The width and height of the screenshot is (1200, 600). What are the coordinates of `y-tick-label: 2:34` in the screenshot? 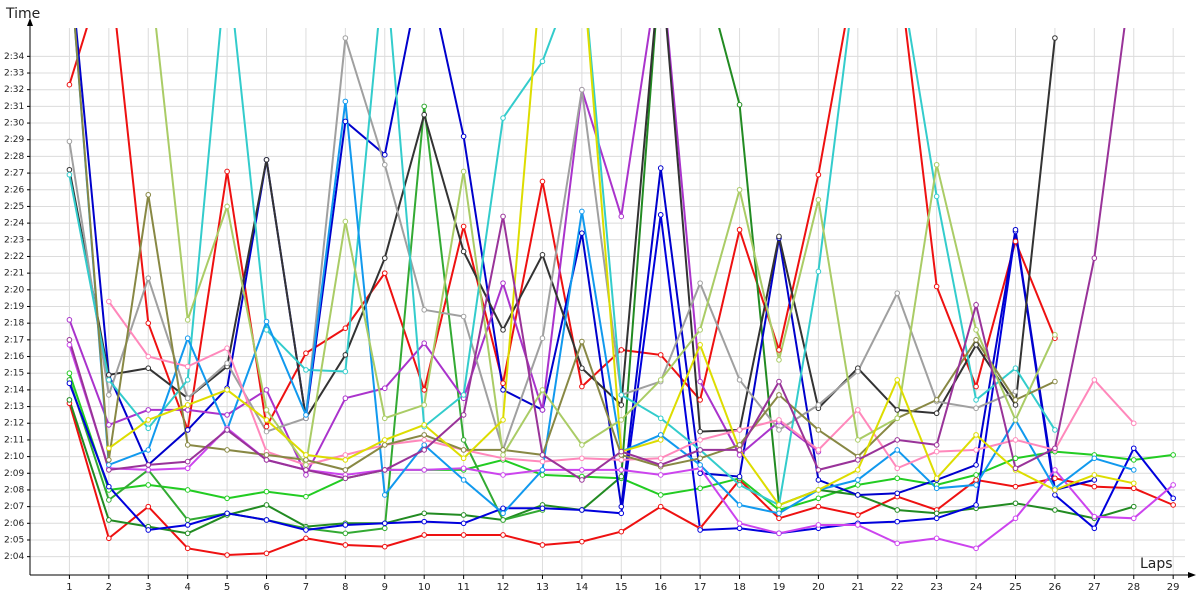 It's located at (14, 57).